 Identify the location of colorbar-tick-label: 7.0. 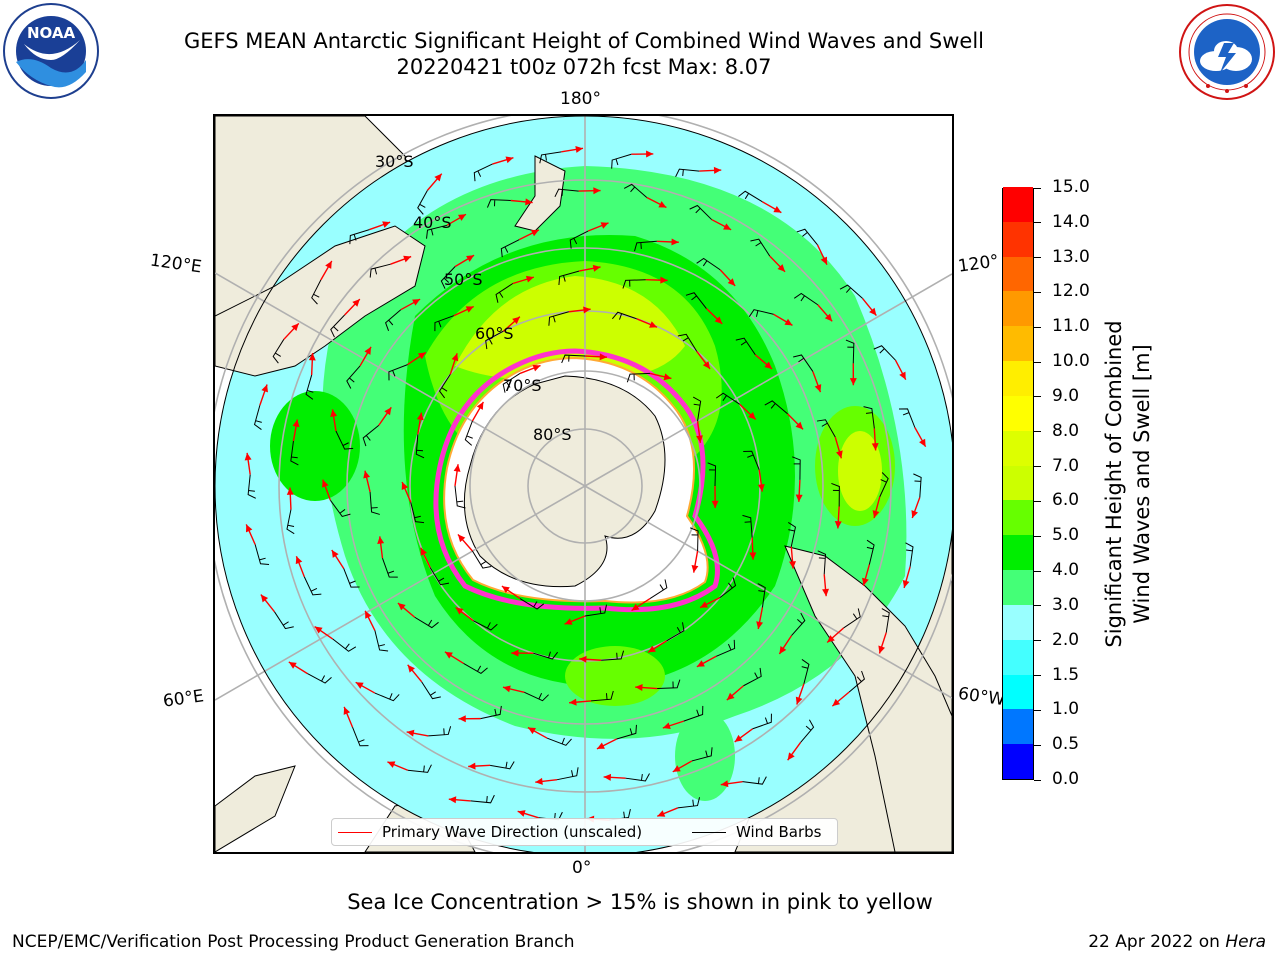
(1066, 465).